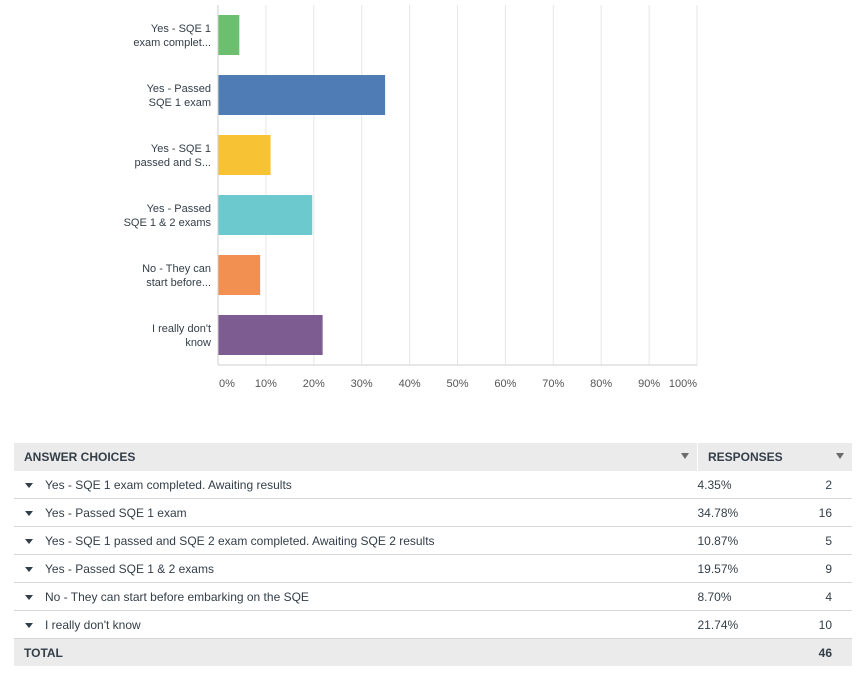  What do you see at coordinates (740, 624) in the screenshot?
I see `percent-cell: 21.74%` at bounding box center [740, 624].